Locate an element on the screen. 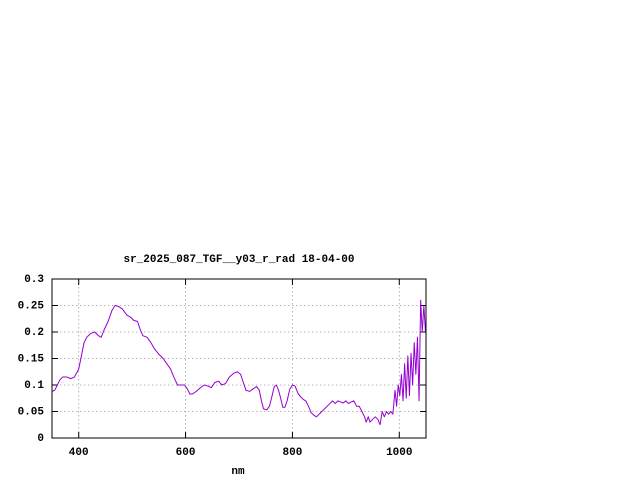 The width and height of the screenshot is (640, 480). y-tick-label: 0.05 is located at coordinates (31, 412).